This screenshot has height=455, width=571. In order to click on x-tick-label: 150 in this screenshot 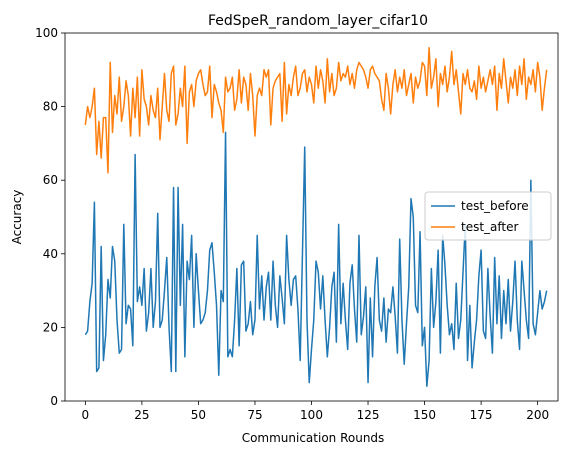, I will do `click(424, 415)`.